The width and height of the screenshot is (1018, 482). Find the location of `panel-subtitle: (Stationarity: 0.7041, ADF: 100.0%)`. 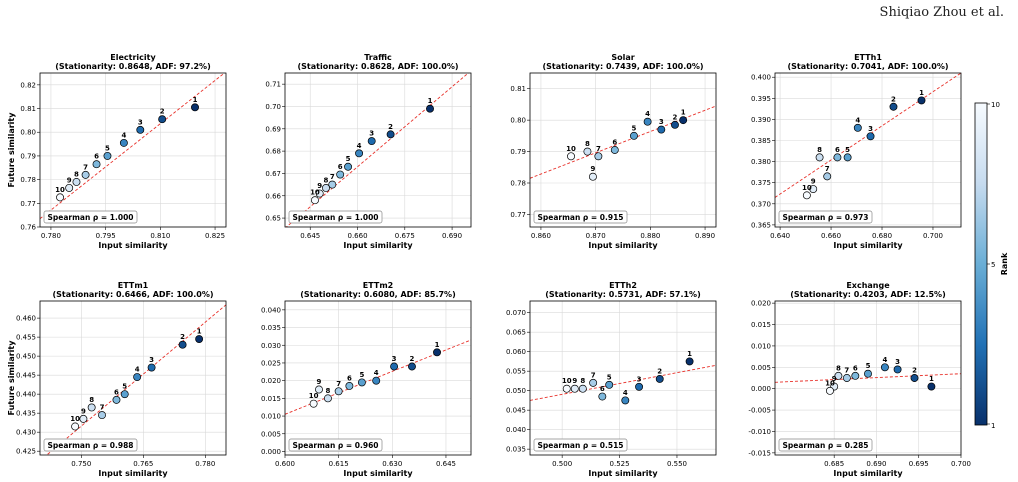

panel-subtitle: (Stationarity: 0.7041, ADF: 100.0%) is located at coordinates (867, 66).